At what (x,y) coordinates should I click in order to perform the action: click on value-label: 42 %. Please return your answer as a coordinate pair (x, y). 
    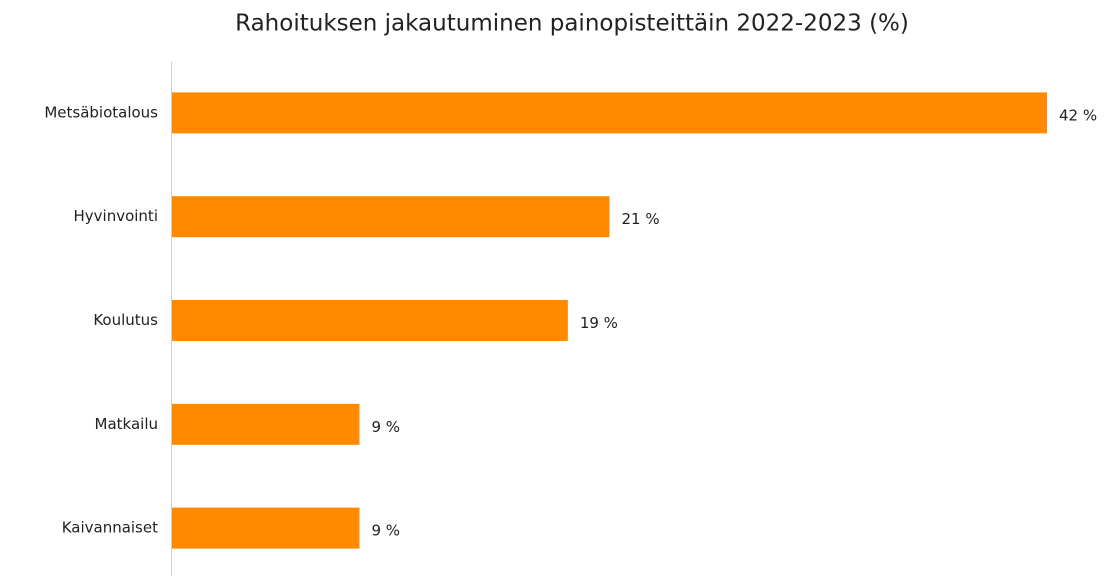
    Looking at the image, I should click on (1078, 115).